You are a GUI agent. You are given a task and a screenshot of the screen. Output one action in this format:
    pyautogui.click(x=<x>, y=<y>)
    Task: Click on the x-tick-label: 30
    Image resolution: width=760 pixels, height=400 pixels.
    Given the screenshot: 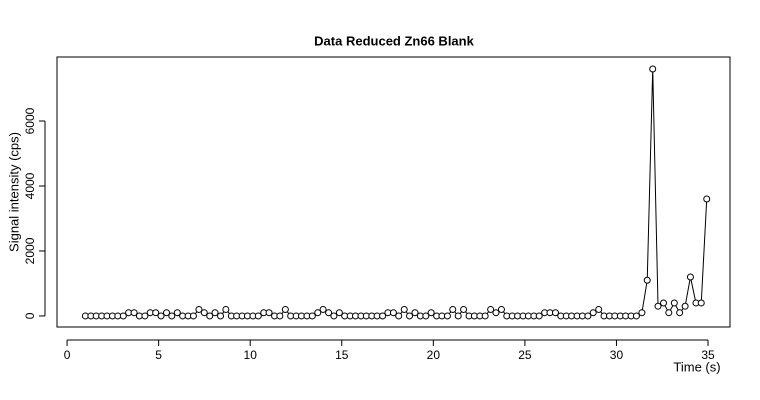 What is the action you would take?
    pyautogui.click(x=617, y=355)
    